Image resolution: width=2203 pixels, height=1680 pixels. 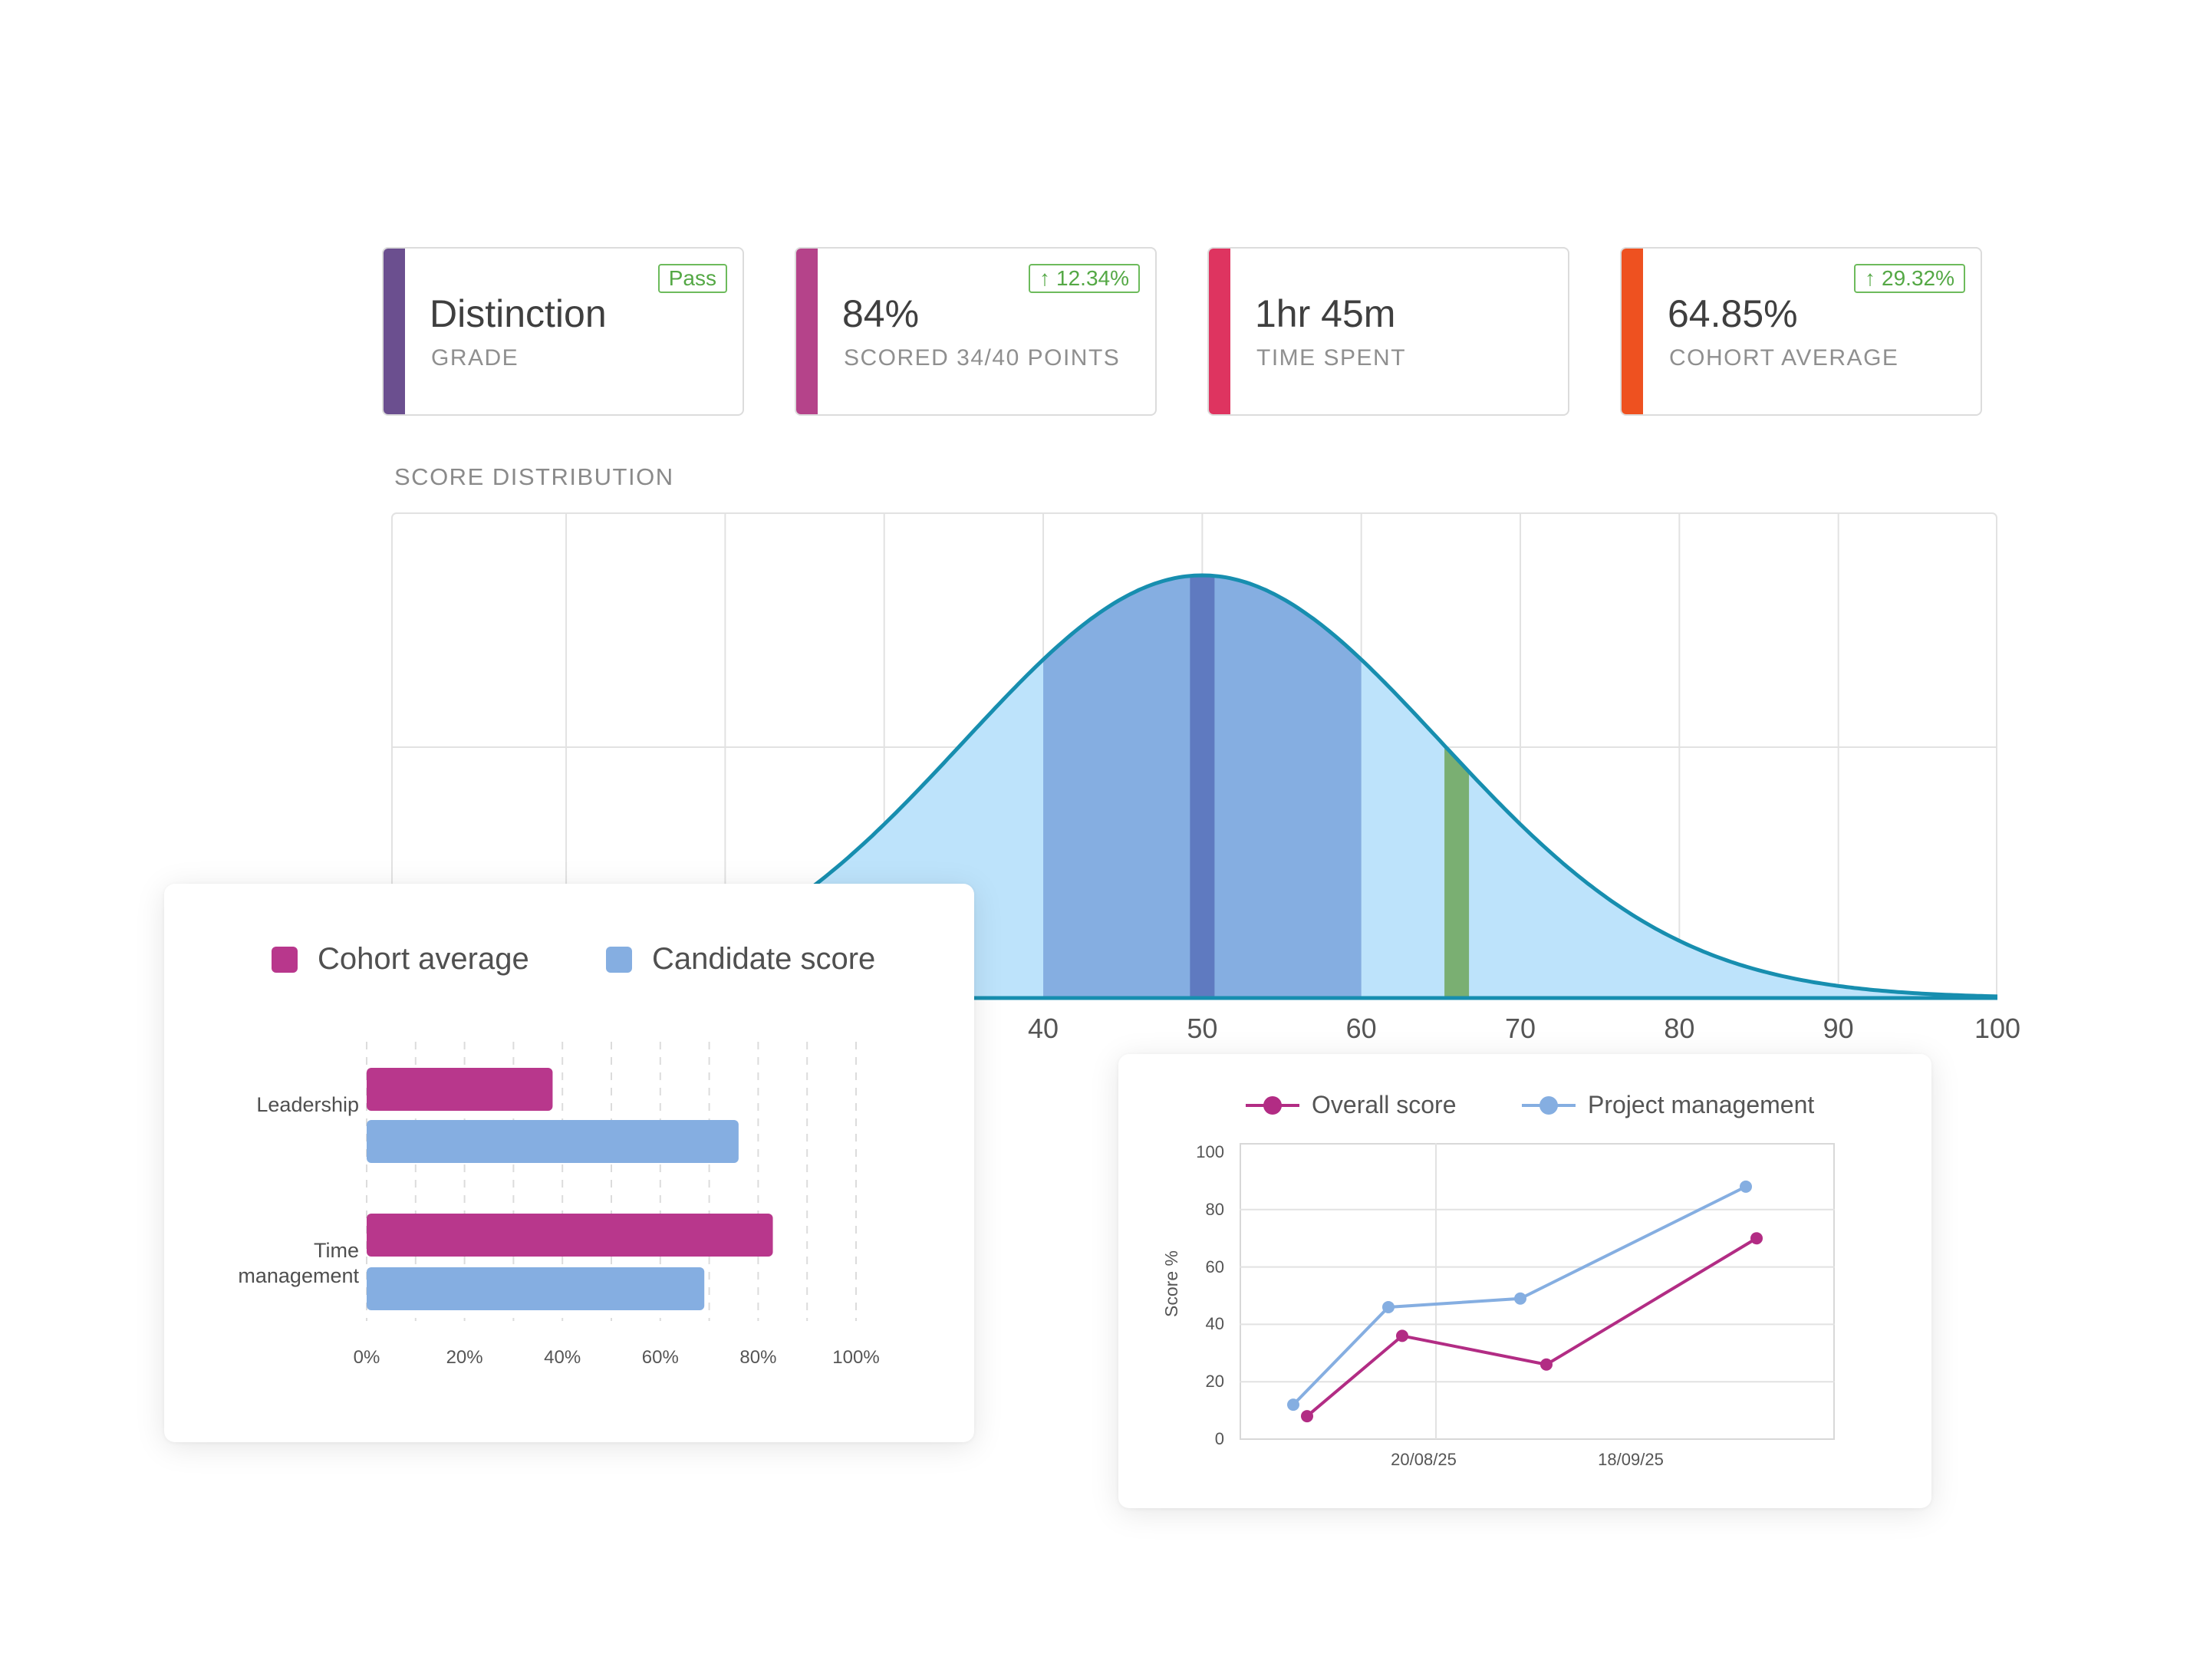 I want to click on badge-text: Pass, so click(x=692, y=278).